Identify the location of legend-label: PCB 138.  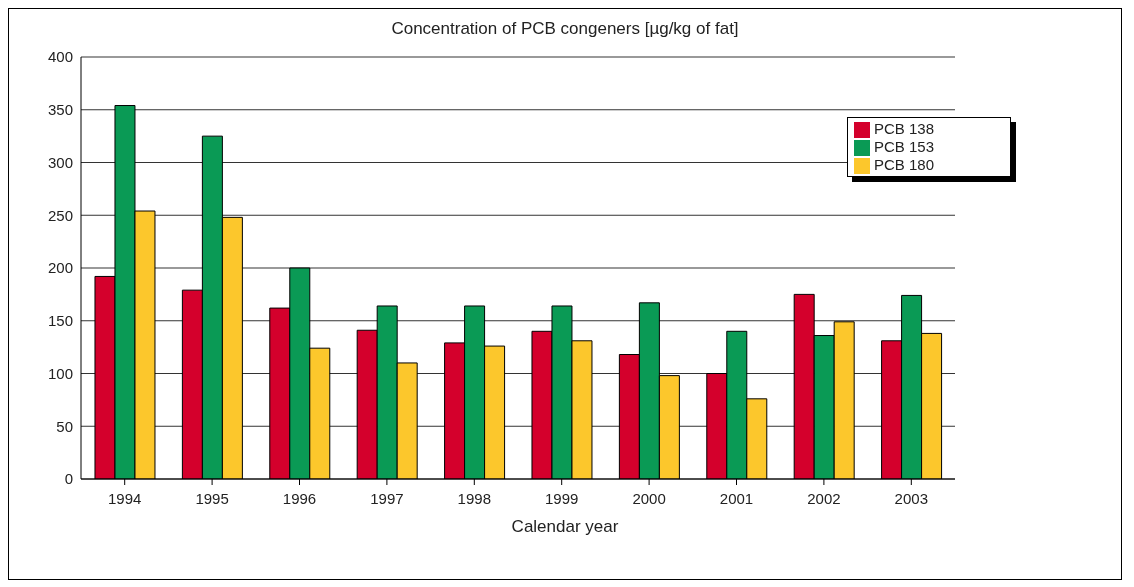
(904, 128).